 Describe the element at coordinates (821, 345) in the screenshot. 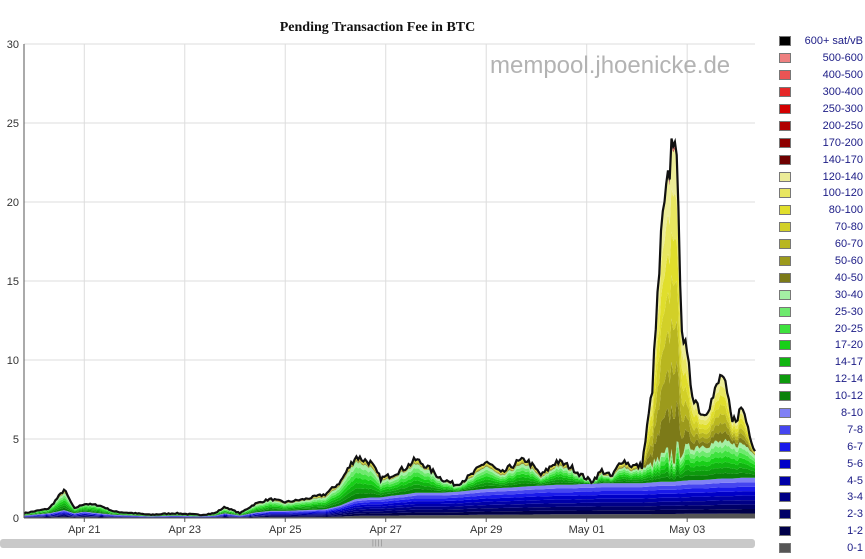

I see `legend-item: 17-20` at that location.